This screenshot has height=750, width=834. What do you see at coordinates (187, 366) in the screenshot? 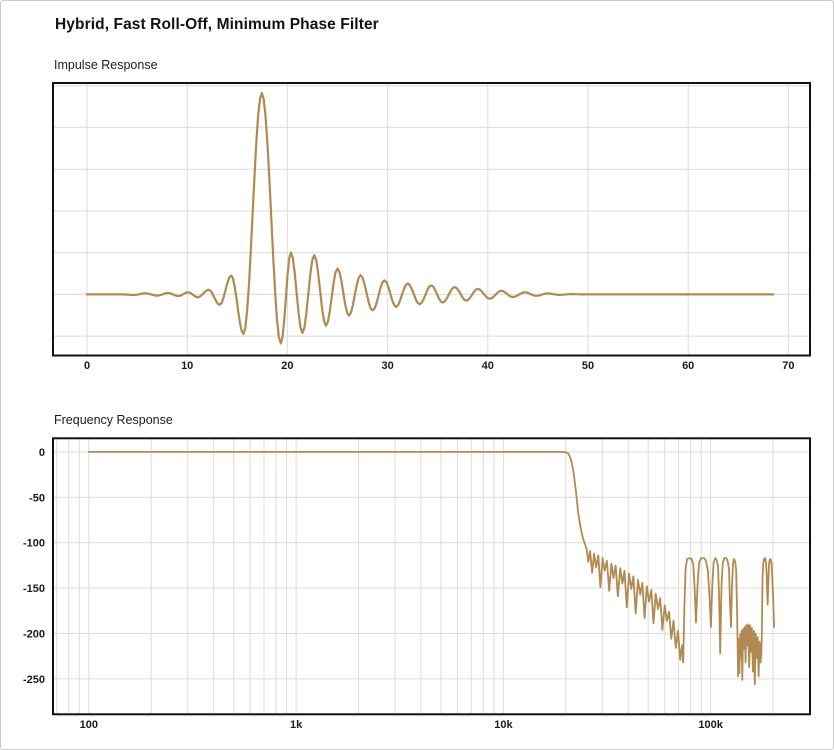
I see `x-tick-label: 10` at bounding box center [187, 366].